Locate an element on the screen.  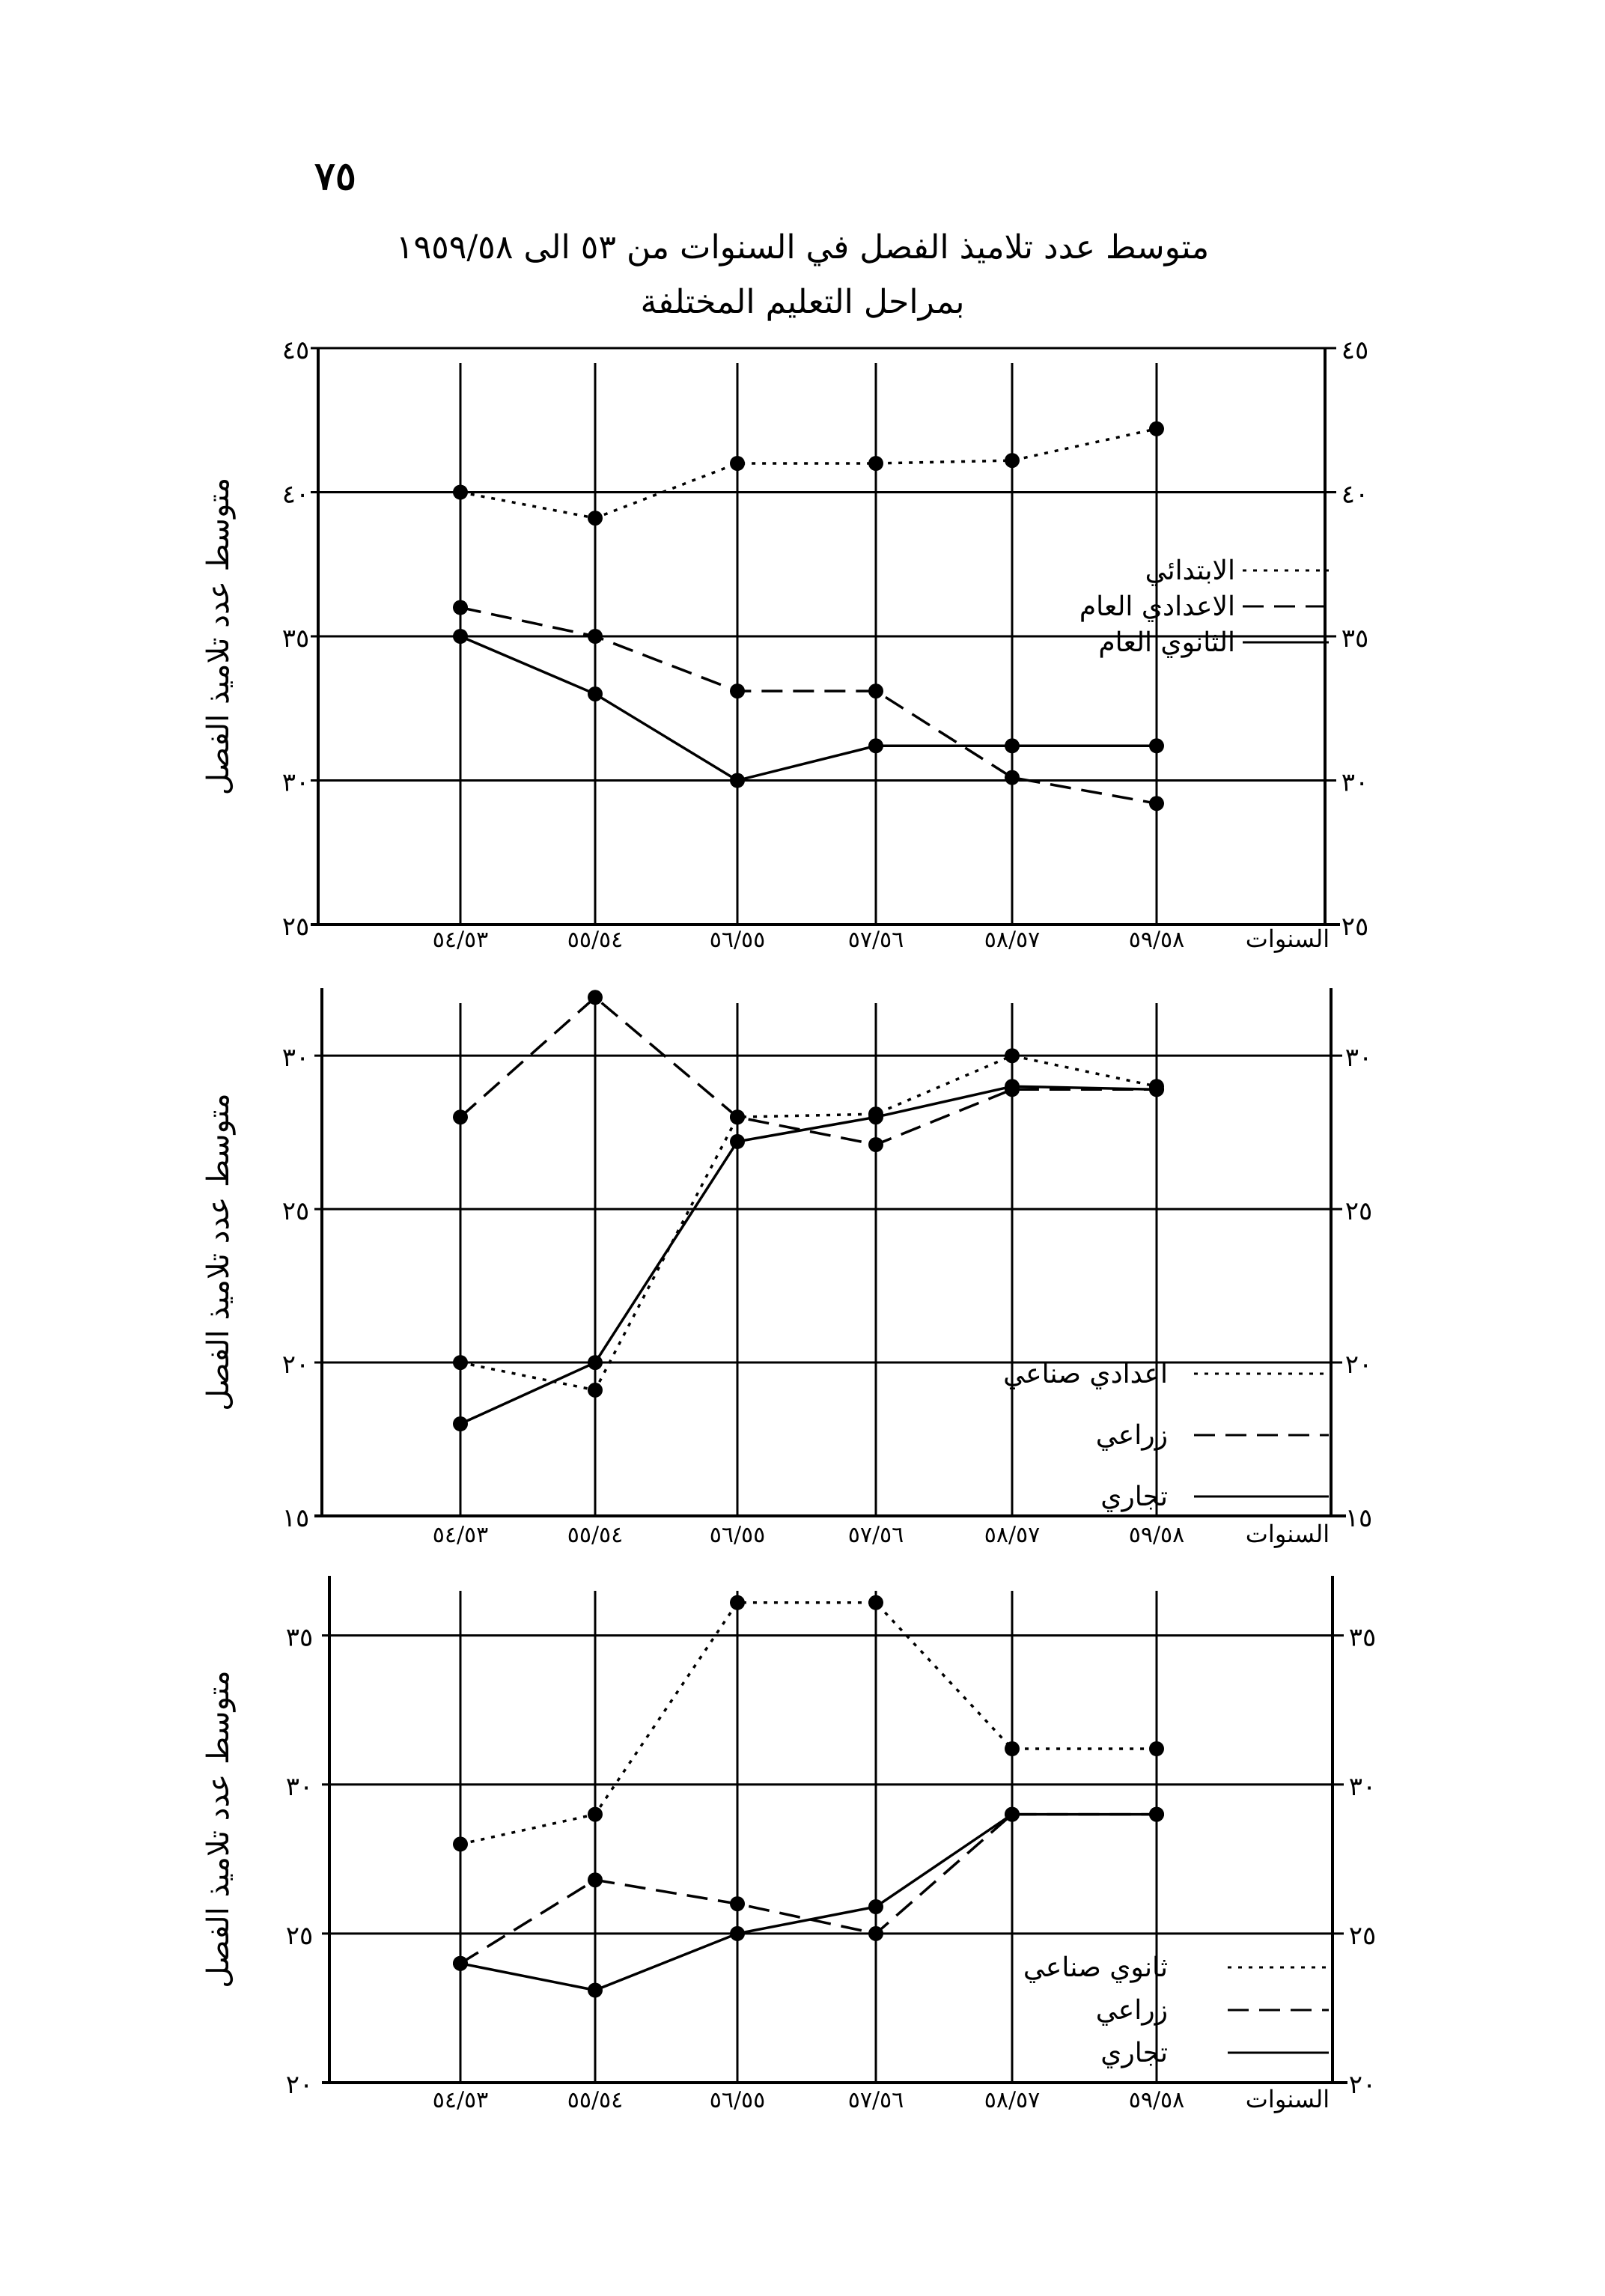
legend-label: الابتدائي is located at coordinates (1190, 570).